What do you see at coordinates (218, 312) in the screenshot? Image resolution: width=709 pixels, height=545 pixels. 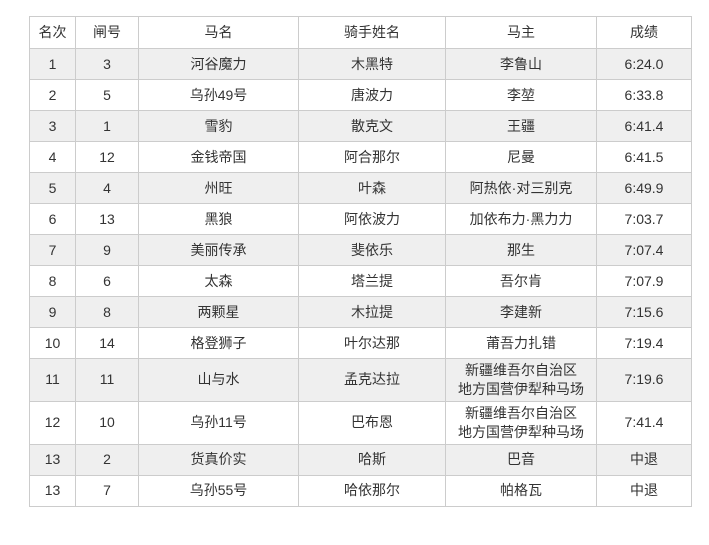 I see `cell-horse-name: 两颗星` at bounding box center [218, 312].